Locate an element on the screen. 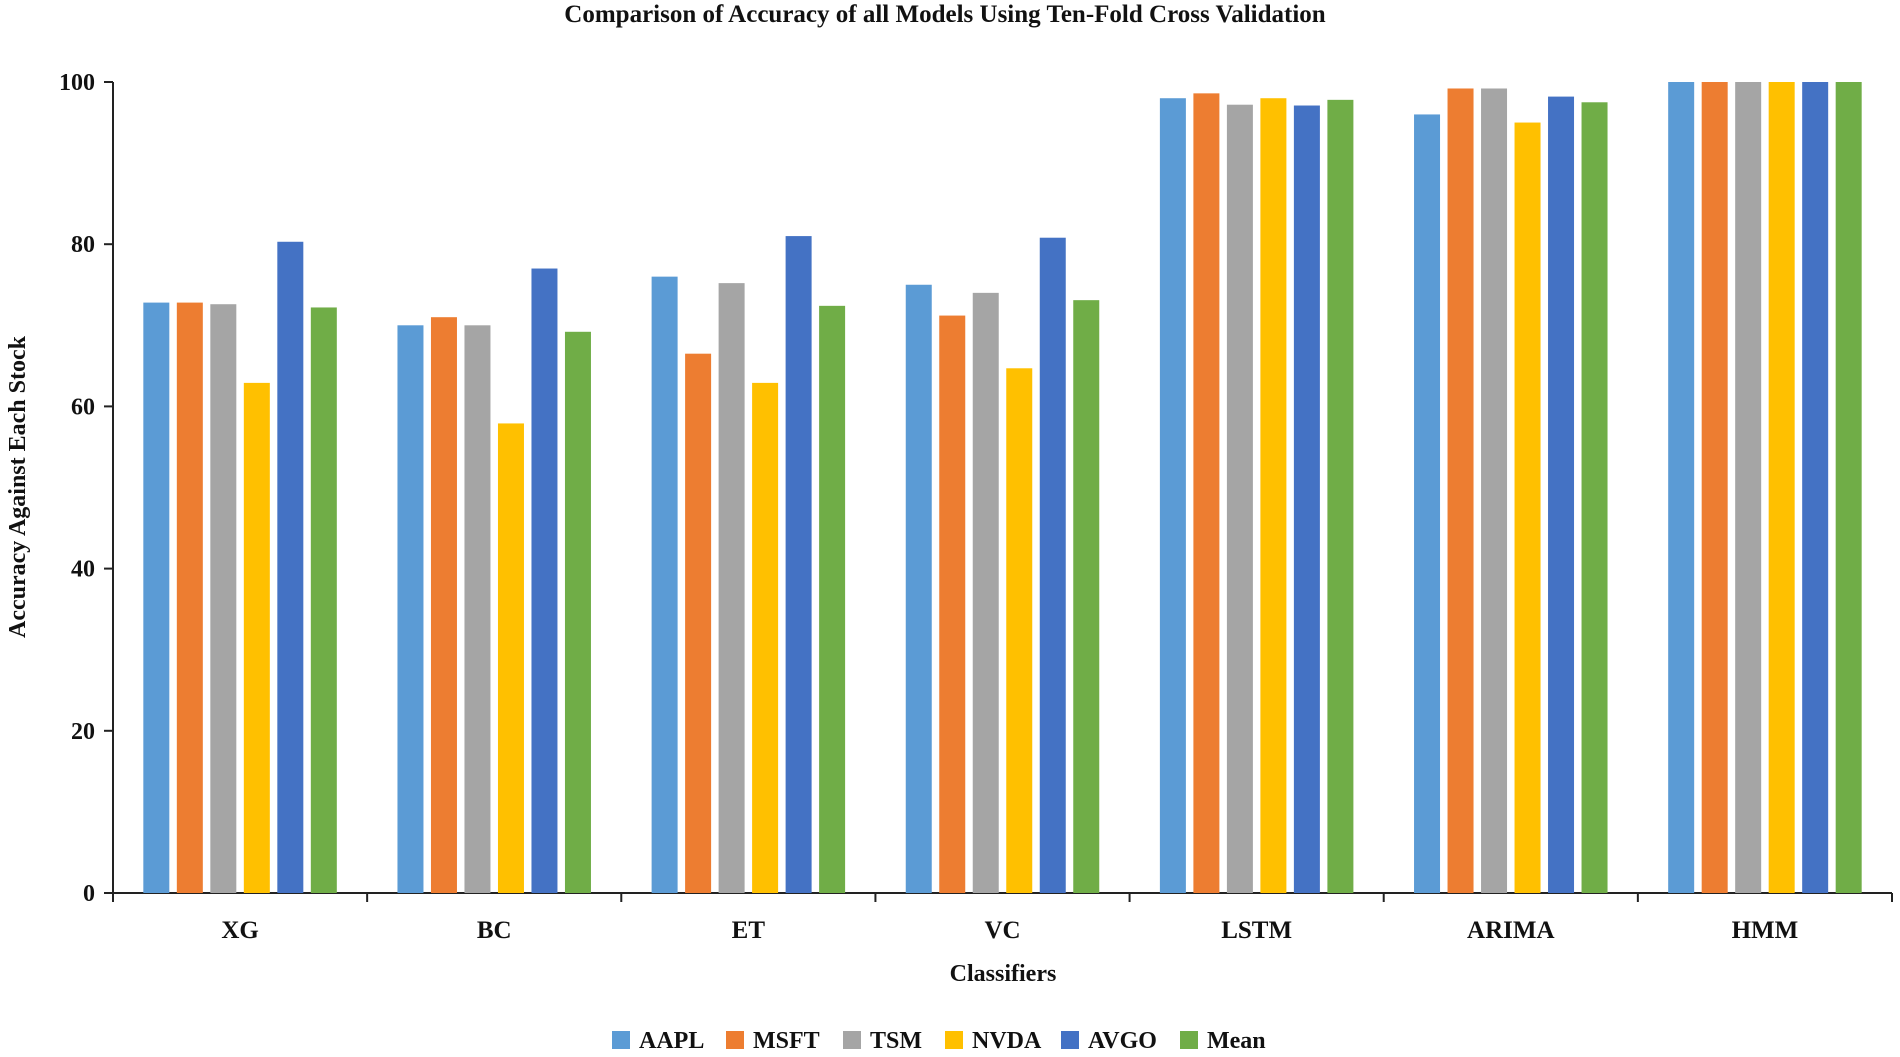  y-tick-label: 20 is located at coordinates (83, 732).